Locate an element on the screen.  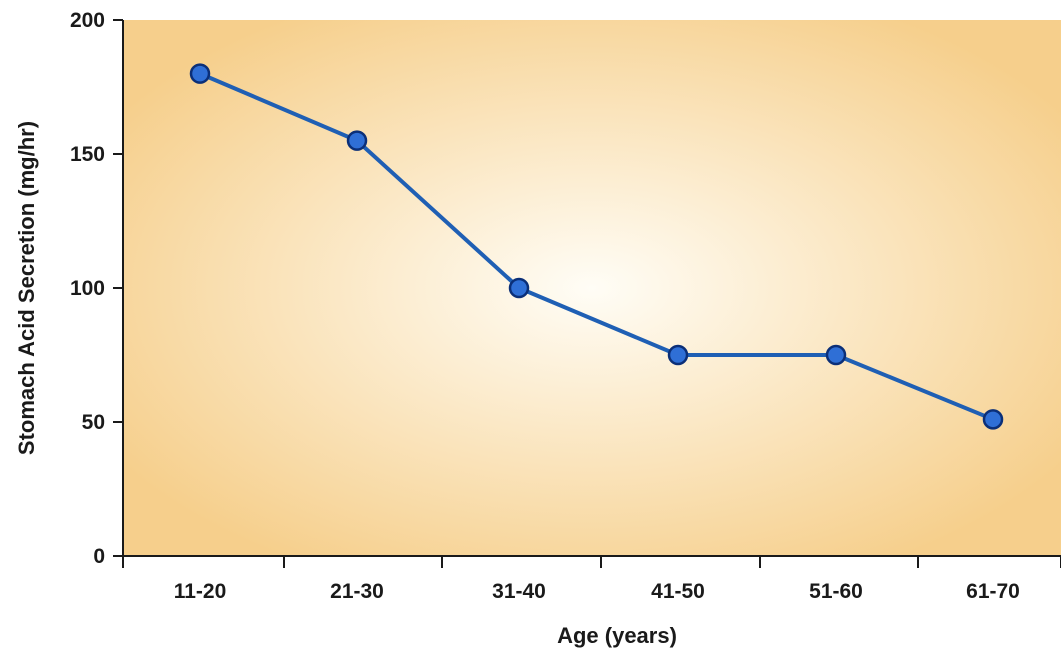
y-tick-label: 50 is located at coordinates (93, 422).